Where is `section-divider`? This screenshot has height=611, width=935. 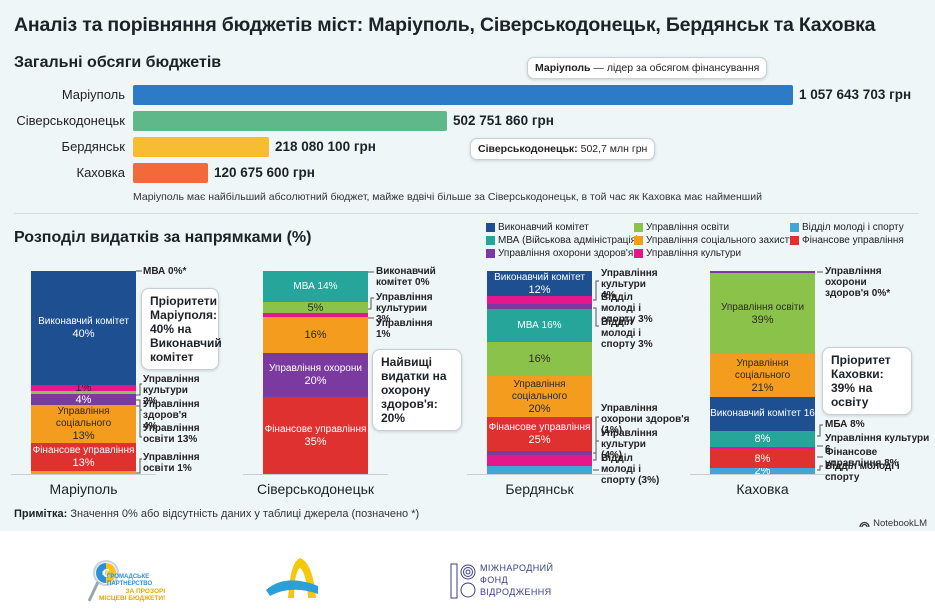
section-divider is located at coordinates (466, 213).